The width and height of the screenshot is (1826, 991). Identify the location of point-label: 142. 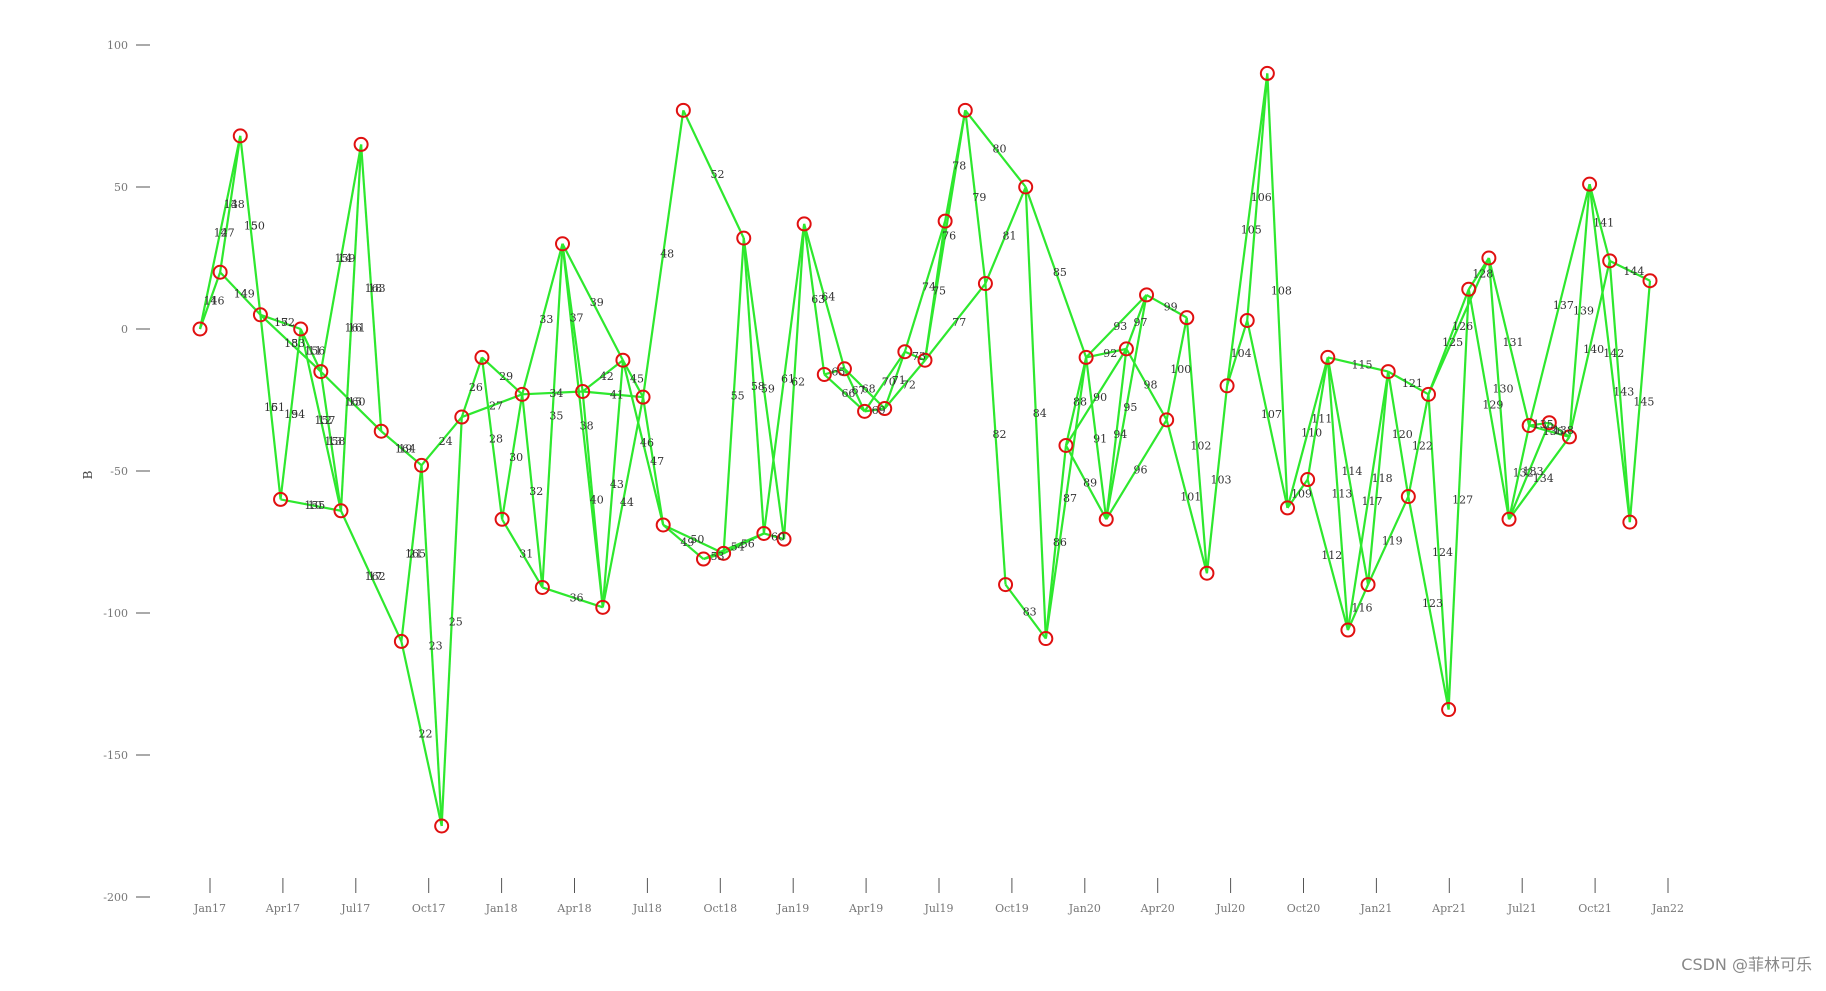
(1613, 353).